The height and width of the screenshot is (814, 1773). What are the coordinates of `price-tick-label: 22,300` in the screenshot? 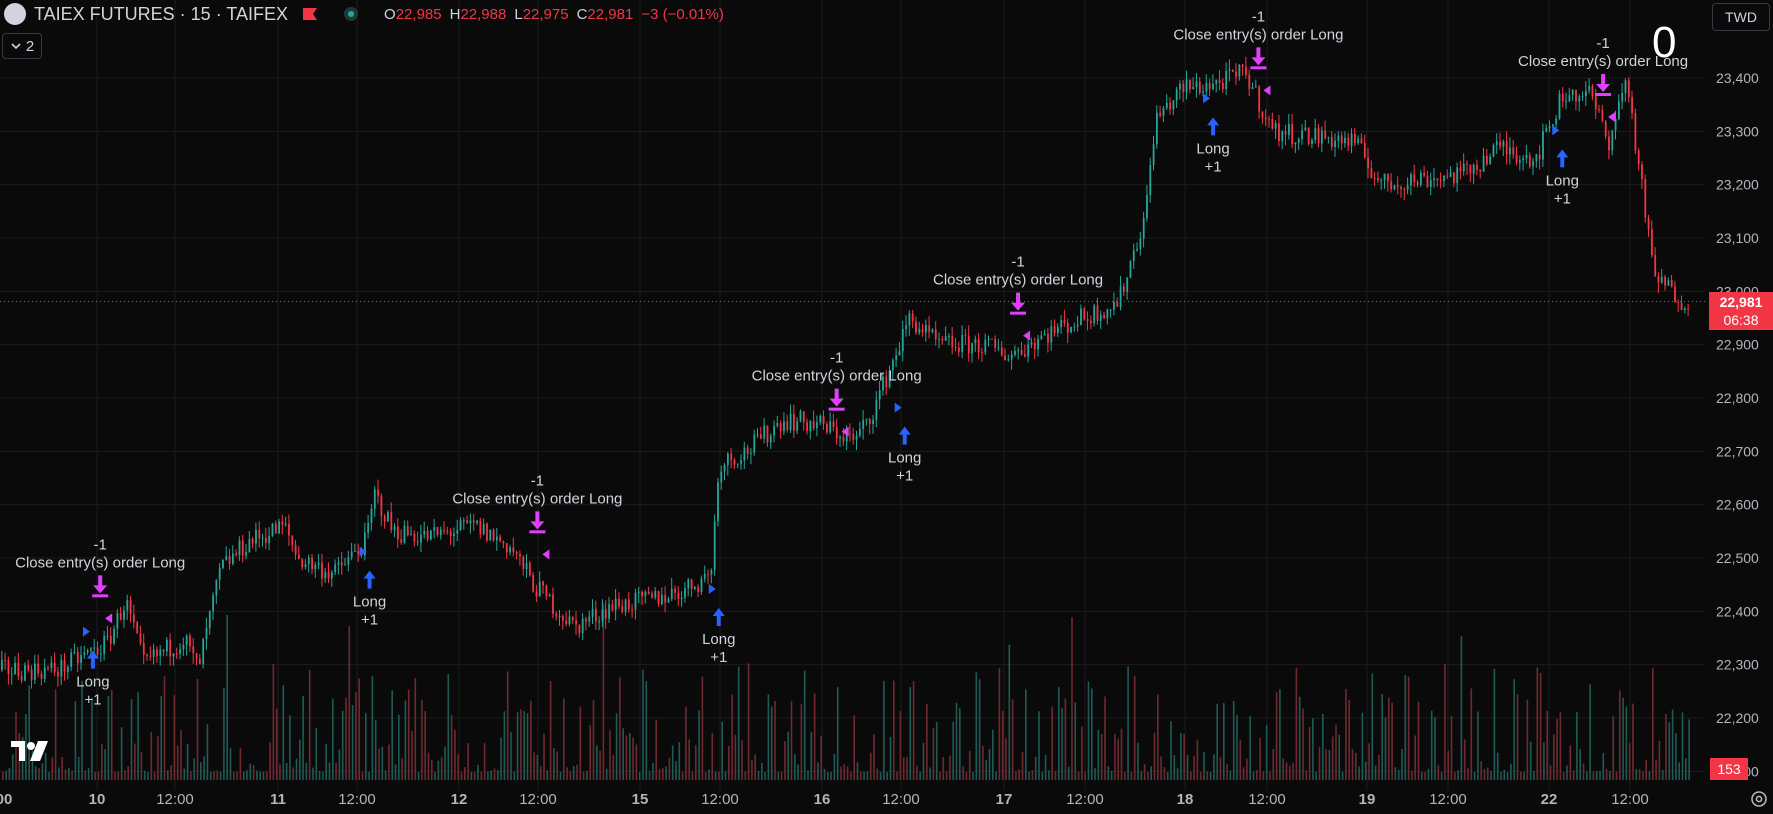 It's located at (1737, 665).